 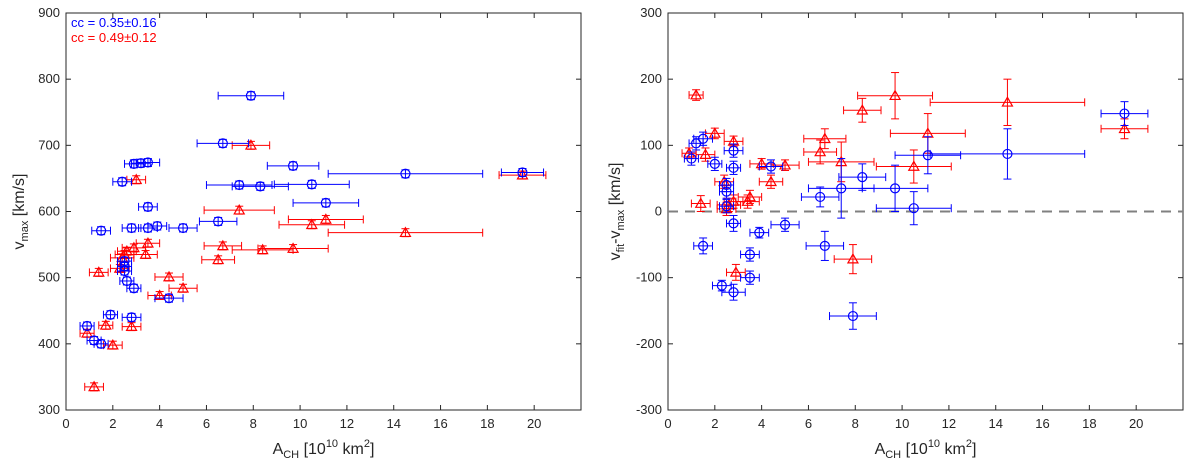 What do you see at coordinates (1136, 423) in the screenshot?
I see `x-tick-label: 20` at bounding box center [1136, 423].